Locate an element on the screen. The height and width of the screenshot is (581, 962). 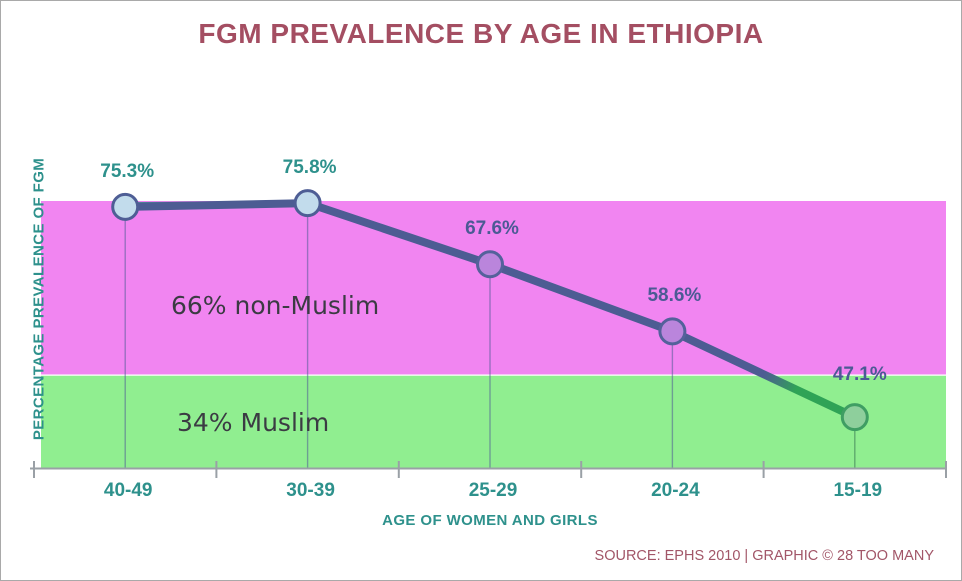
x-tick-label-30-39: 30-39 is located at coordinates (310, 490).